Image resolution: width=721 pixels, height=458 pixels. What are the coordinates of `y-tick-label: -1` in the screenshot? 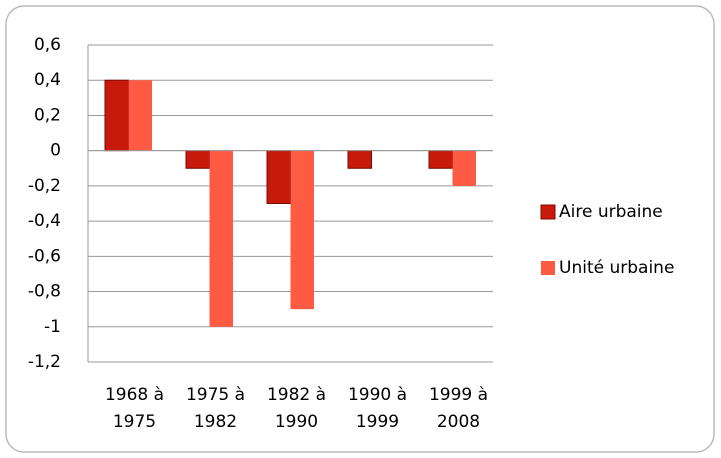 It's located at (52, 327).